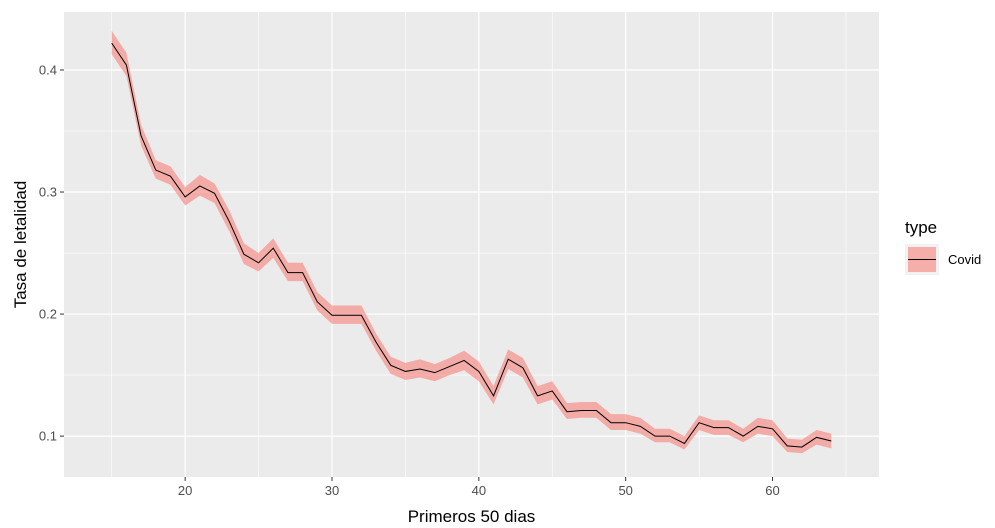  I want to click on y-tick-label: 0.4, so click(48, 69).